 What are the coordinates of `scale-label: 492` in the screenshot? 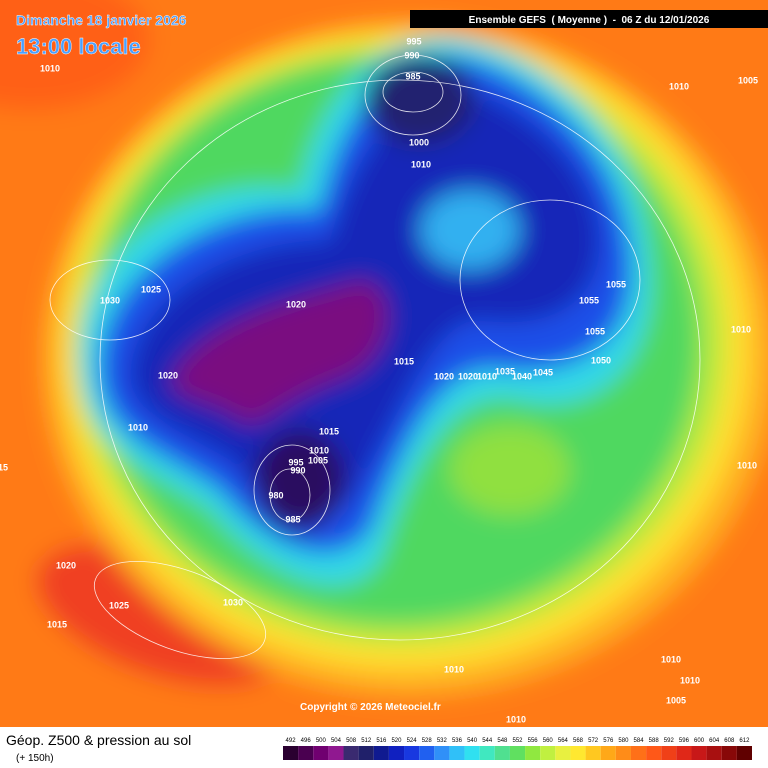 It's located at (291, 741).